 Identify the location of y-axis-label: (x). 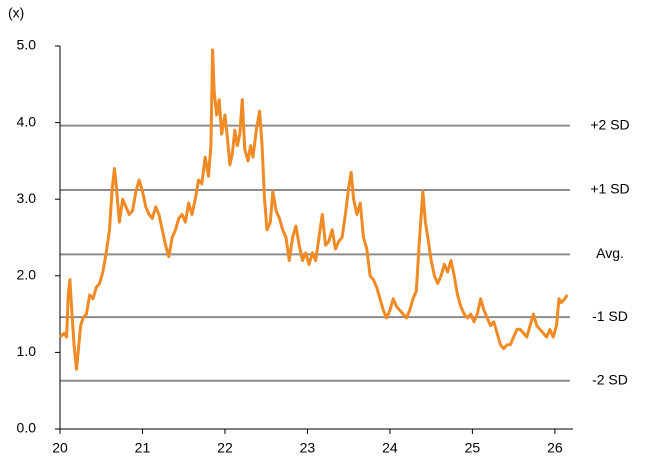
(16, 13).